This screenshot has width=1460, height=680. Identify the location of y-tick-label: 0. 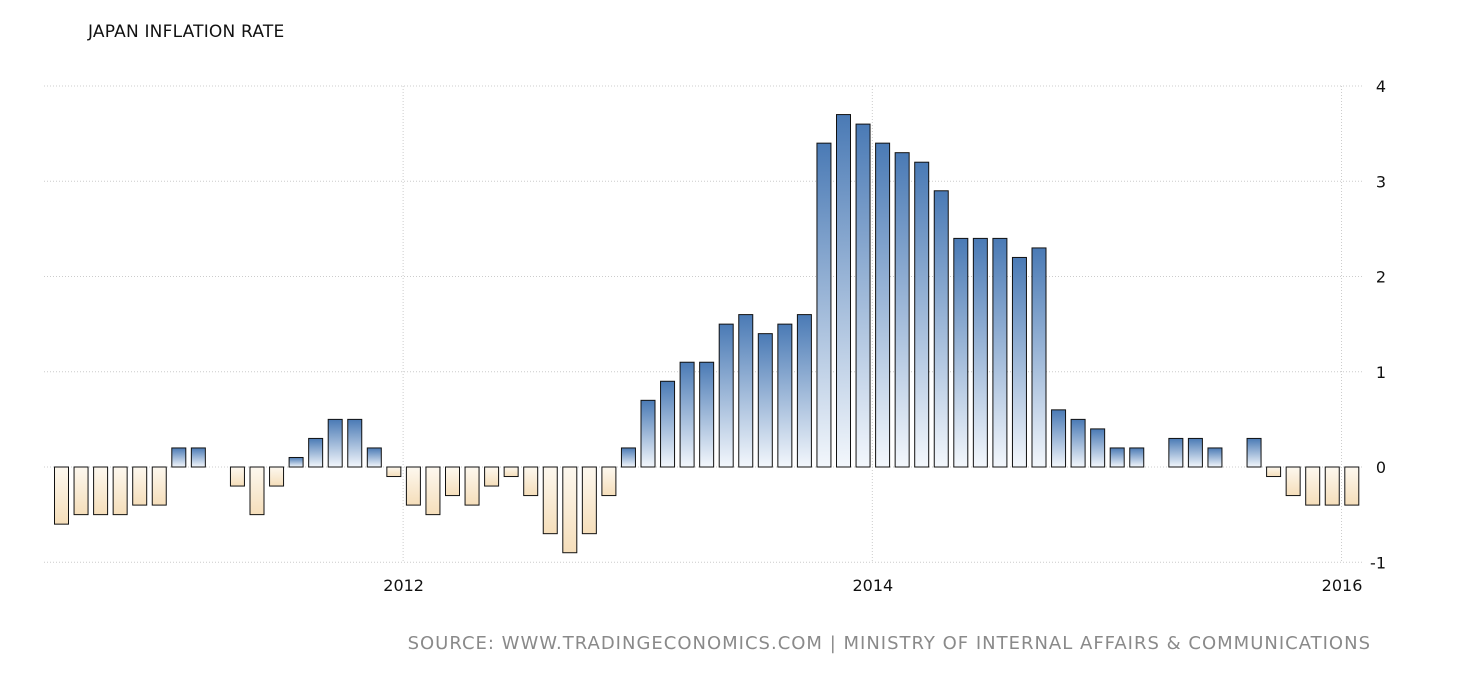
(1381, 467).